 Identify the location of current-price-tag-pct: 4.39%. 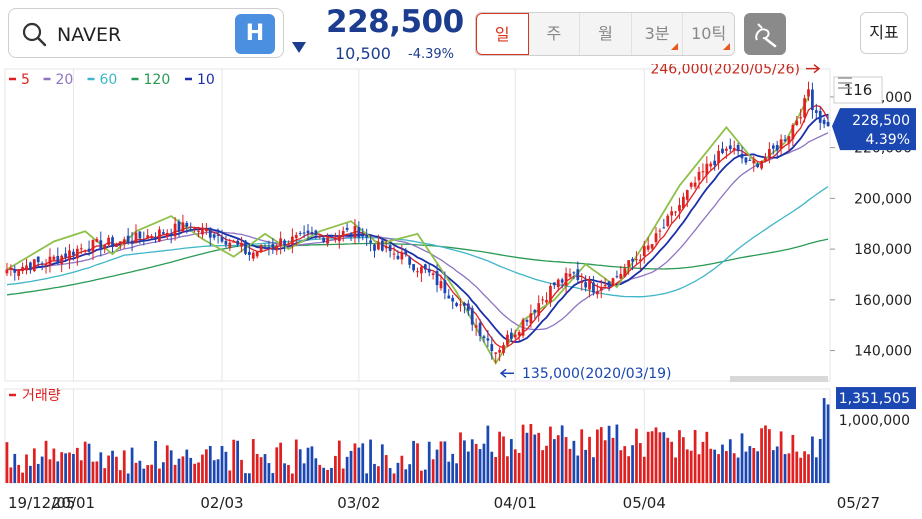
(888, 140).